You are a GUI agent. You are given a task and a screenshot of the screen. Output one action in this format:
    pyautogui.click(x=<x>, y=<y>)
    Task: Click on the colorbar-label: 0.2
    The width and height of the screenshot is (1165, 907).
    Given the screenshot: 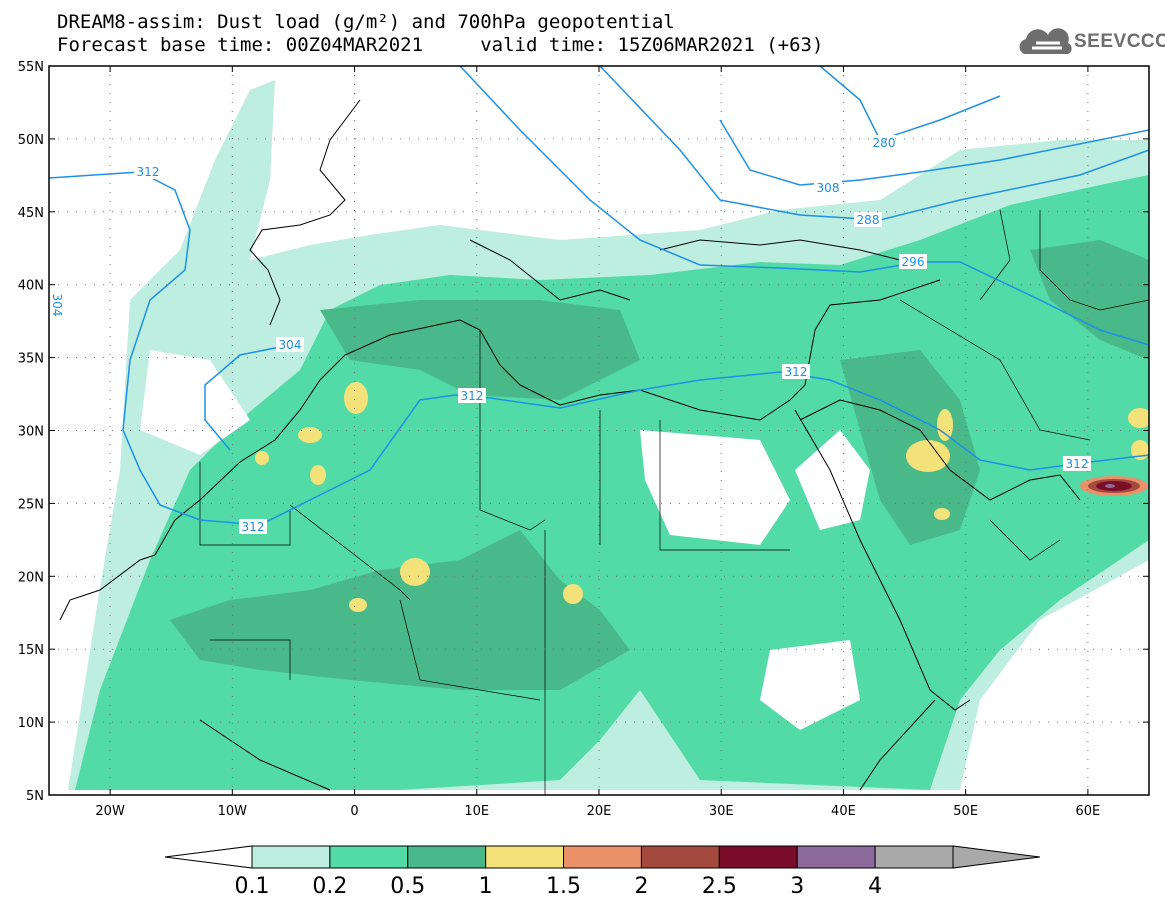 What is the action you would take?
    pyautogui.click(x=329, y=886)
    